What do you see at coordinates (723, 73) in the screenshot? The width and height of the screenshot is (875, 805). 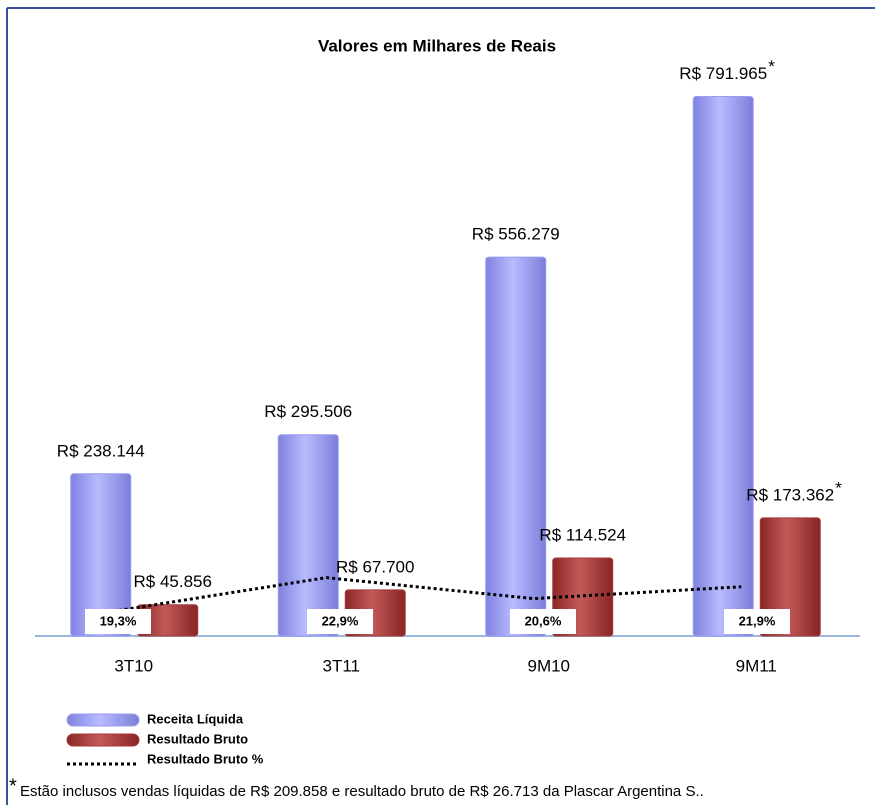 I see `value-label: R$ 791.965` at bounding box center [723, 73].